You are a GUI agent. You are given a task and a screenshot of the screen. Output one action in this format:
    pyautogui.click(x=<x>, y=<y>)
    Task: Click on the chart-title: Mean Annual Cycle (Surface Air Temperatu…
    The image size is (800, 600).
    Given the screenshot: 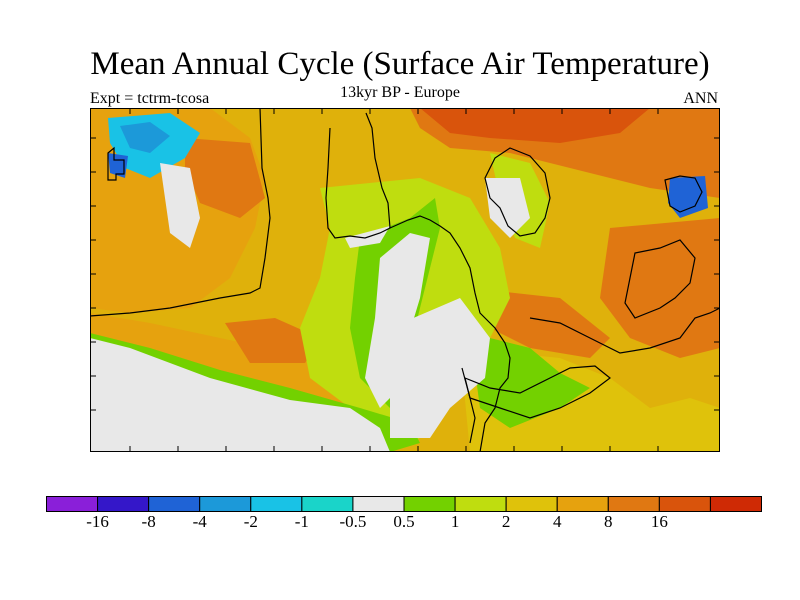 What is the action you would take?
    pyautogui.click(x=400, y=64)
    